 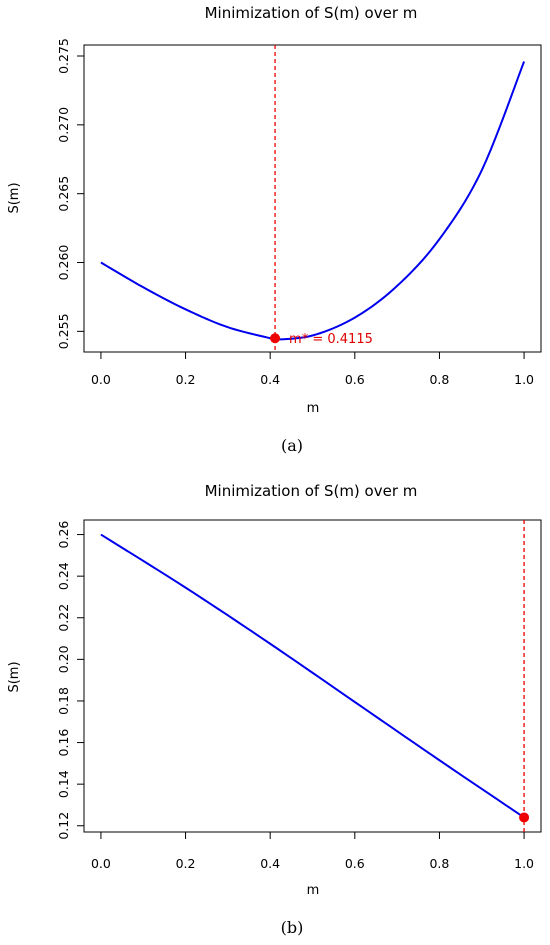 What do you see at coordinates (292, 927) in the screenshot?
I see `panel-label: (b)` at bounding box center [292, 927].